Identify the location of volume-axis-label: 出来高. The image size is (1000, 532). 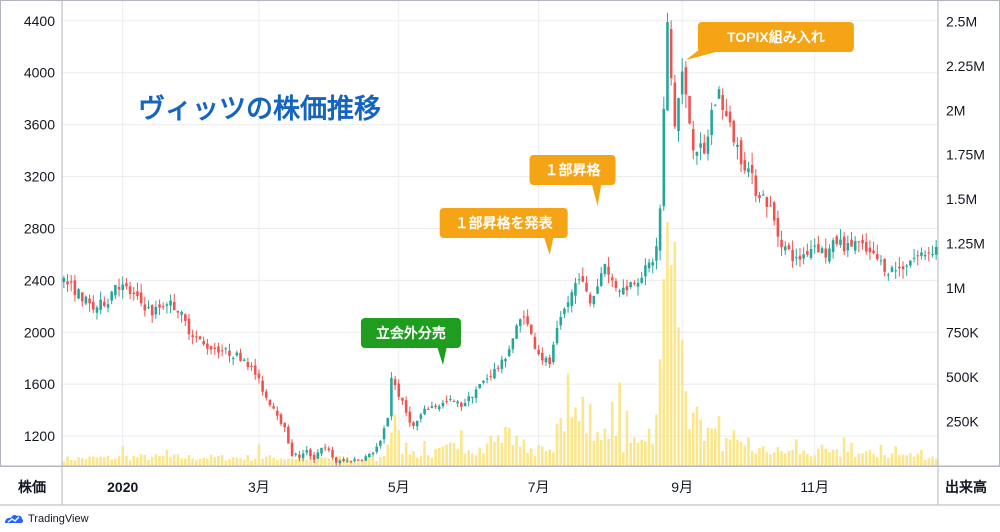
(966, 487).